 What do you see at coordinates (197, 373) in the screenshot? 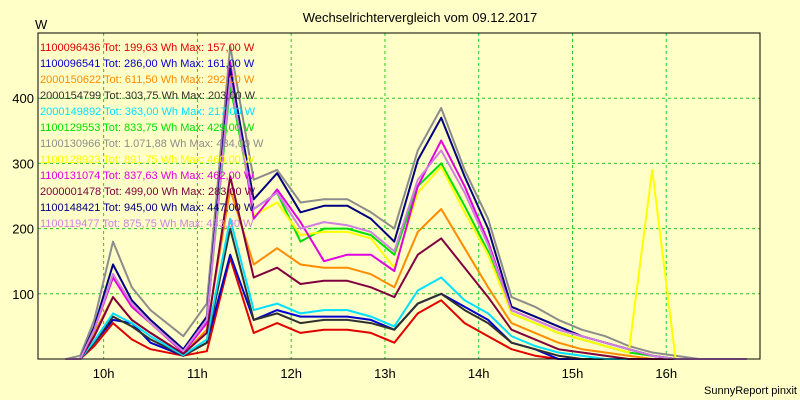
I see `x-tick-label: 11h` at bounding box center [197, 373].